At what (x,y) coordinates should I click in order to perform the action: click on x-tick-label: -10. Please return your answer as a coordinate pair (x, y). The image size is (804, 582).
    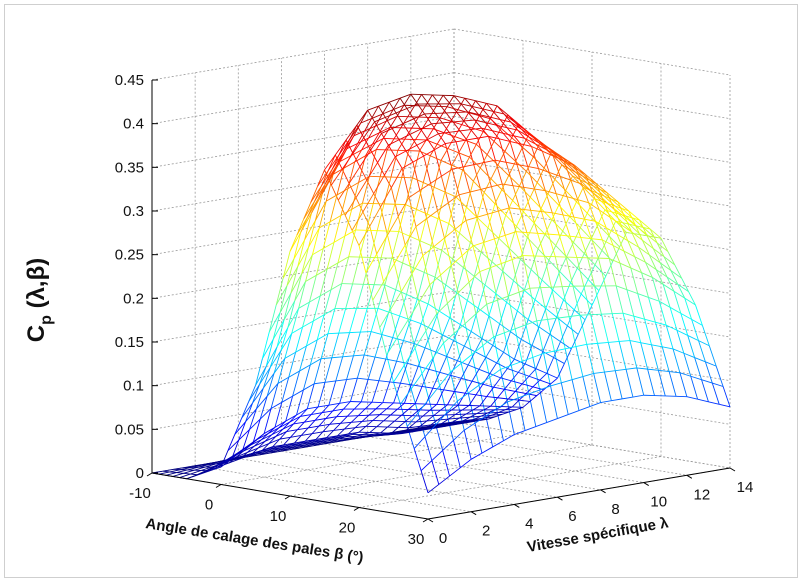
    Looking at the image, I should click on (140, 493).